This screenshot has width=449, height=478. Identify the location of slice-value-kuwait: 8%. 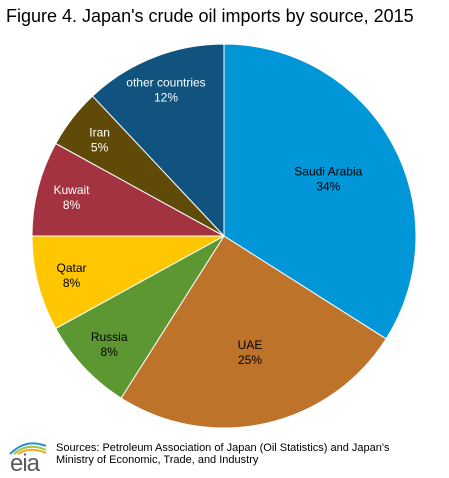
(72, 205).